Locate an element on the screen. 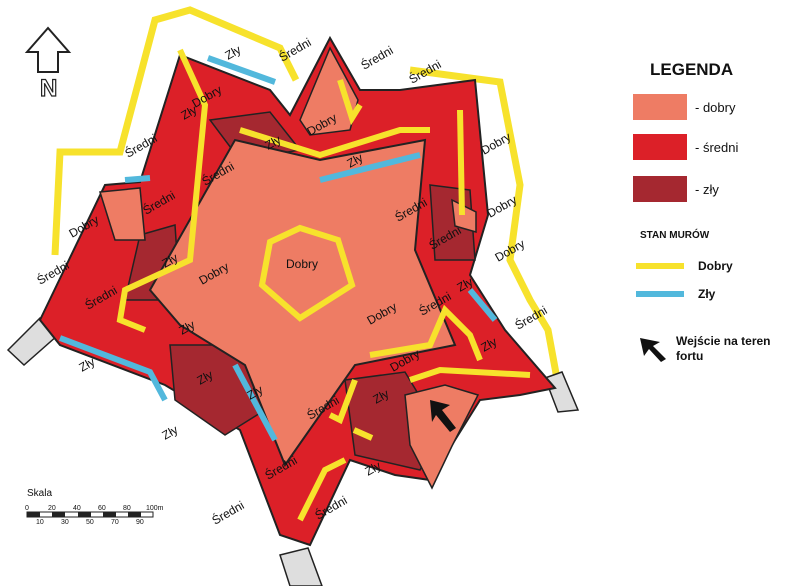  legend-item-good: - dobry is located at coordinates (684, 107).